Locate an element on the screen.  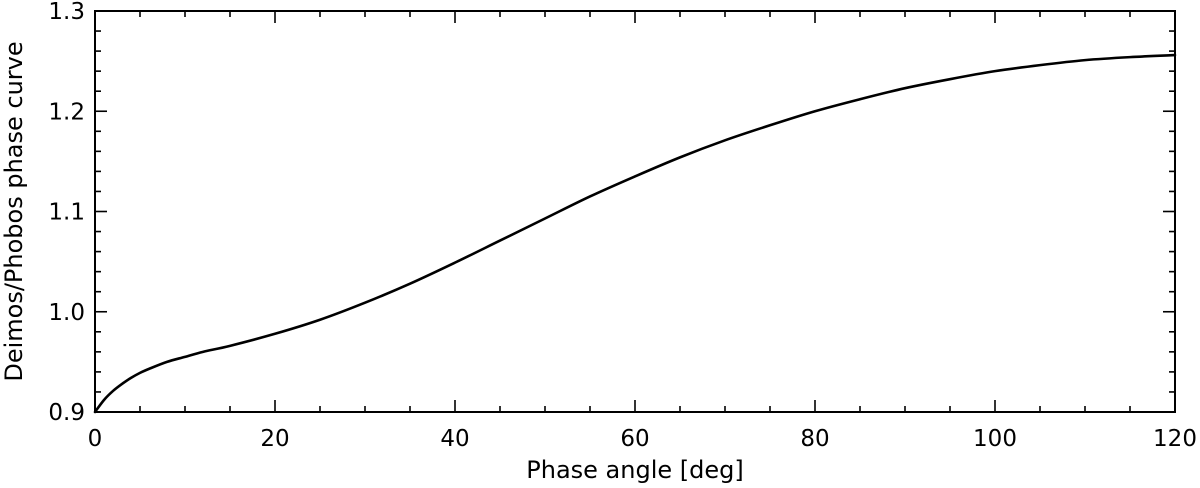
x-tick-label: 60 is located at coordinates (634, 439).